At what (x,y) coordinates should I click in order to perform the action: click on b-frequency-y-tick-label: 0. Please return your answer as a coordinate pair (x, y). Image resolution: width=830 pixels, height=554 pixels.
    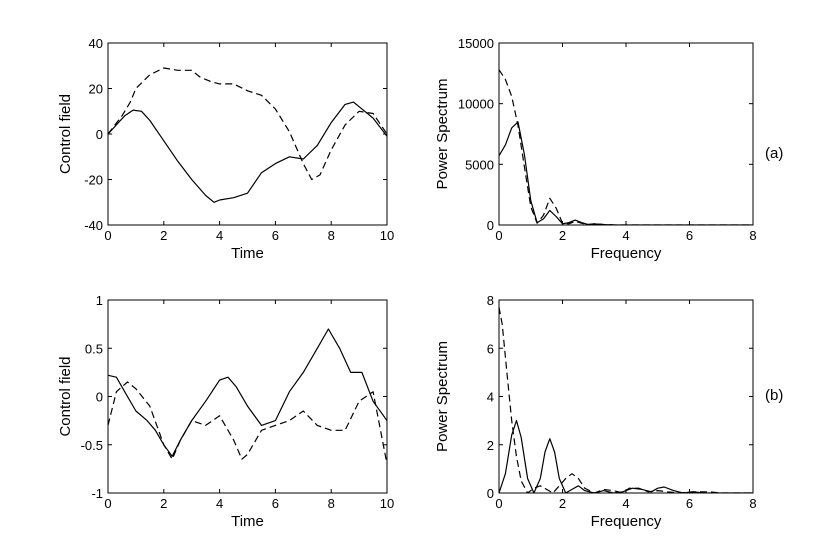
    Looking at the image, I should click on (490, 493).